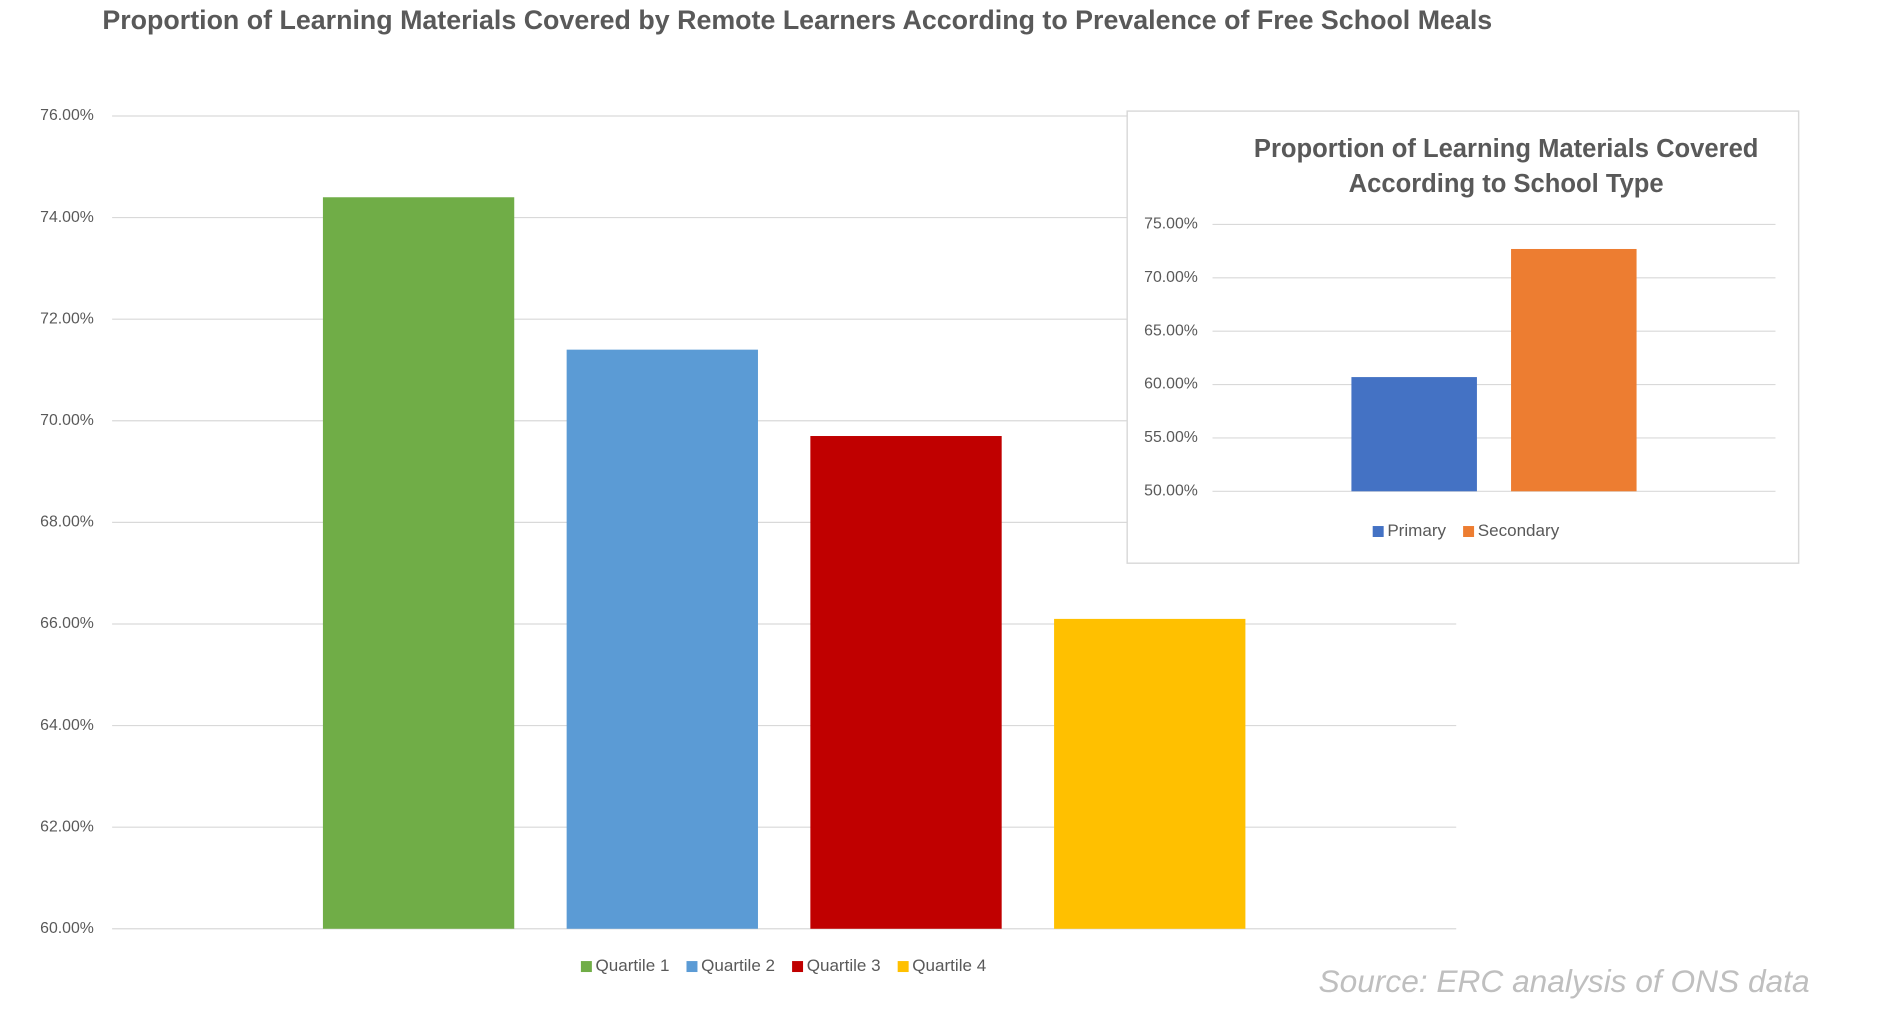 This screenshot has height=1035, width=1901. What do you see at coordinates (1171, 224) in the screenshot?
I see `y-tick-label: 75.00%` at bounding box center [1171, 224].